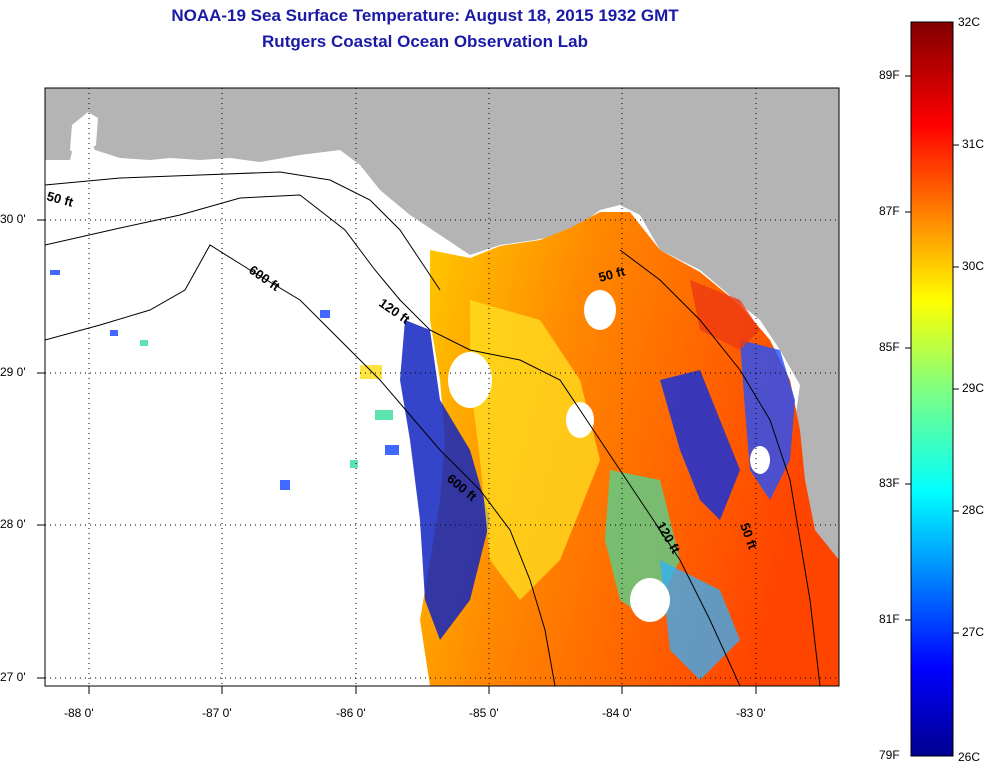 This screenshot has height=770, width=992. I want to click on lon-tick-label: -86 0', so click(351, 713).